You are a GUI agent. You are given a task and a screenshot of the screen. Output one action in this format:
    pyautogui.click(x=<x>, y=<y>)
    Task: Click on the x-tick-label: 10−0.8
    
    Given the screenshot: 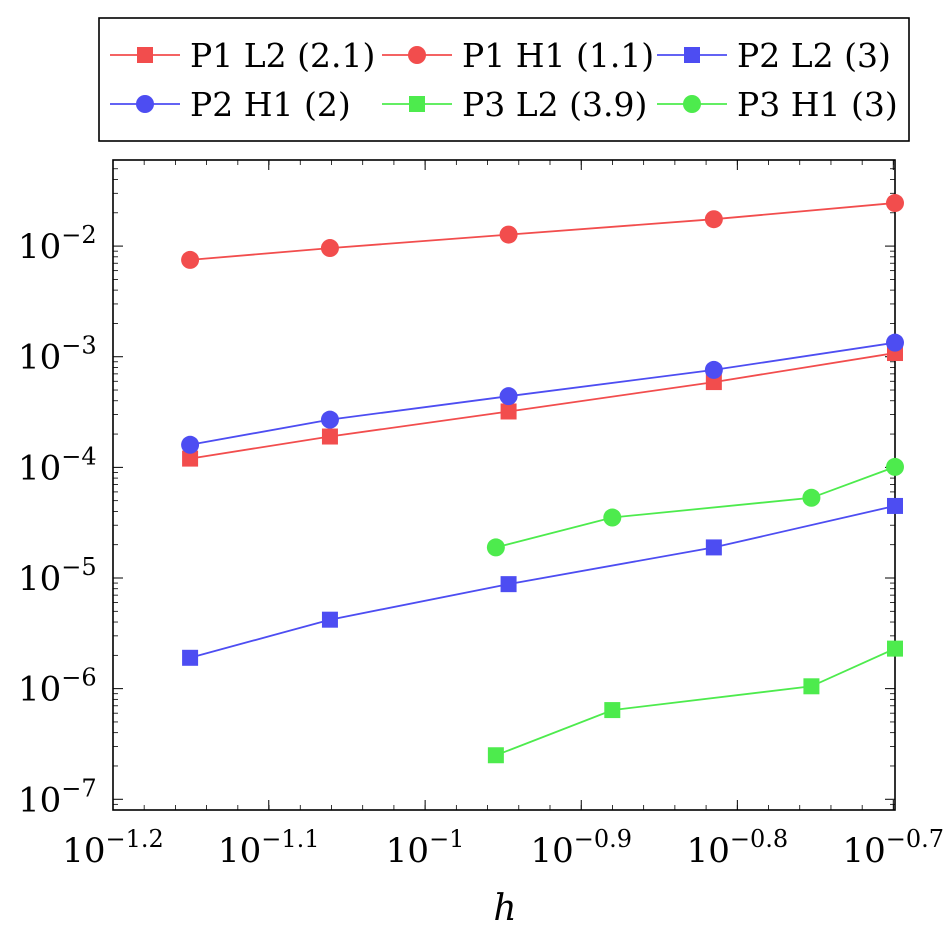 What is the action you would take?
    pyautogui.click(x=738, y=848)
    